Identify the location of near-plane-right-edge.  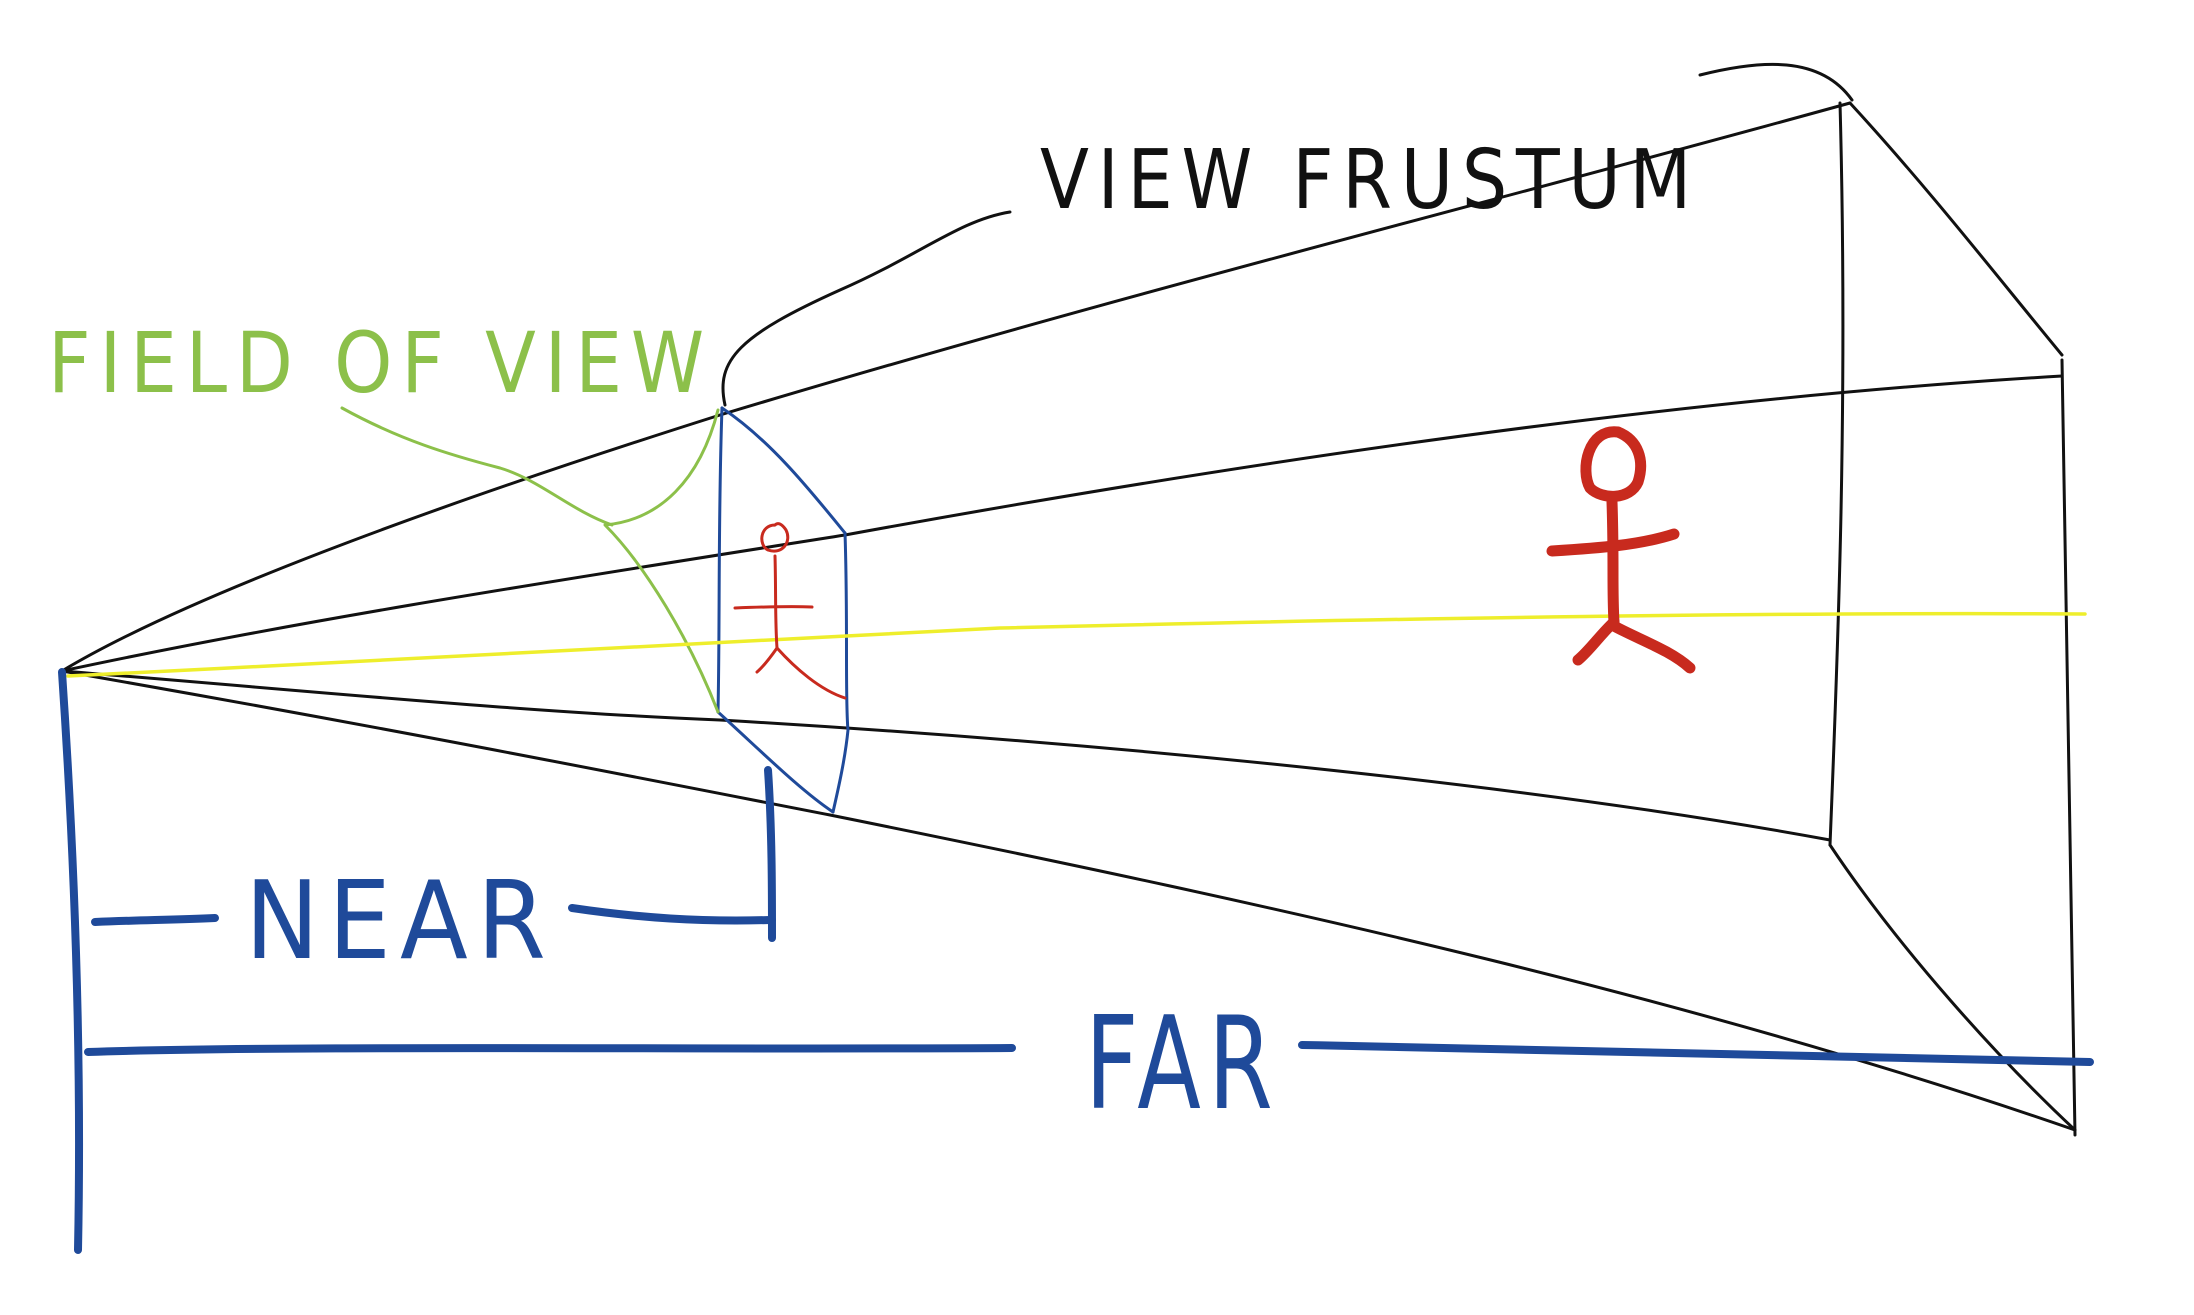
(840, 672).